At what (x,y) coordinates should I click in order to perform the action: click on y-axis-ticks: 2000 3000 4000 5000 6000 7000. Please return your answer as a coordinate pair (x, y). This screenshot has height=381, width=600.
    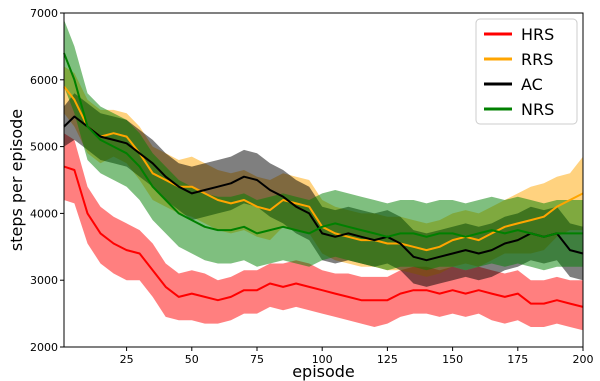
    Looking at the image, I should click on (47, 180).